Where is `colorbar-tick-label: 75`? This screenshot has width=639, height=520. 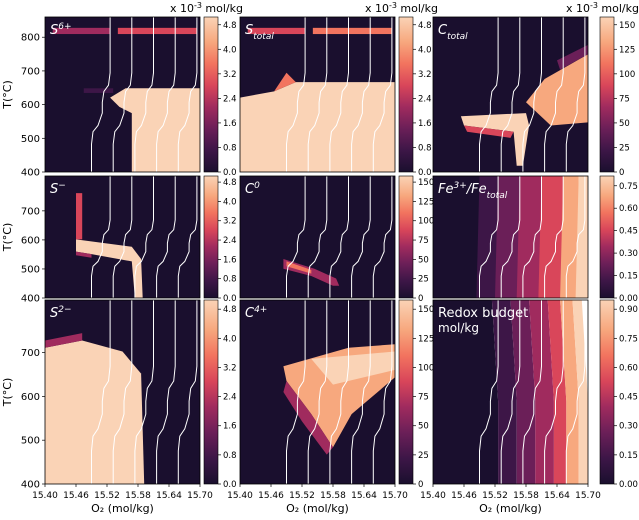 colorbar-tick-label: 75 is located at coordinates (423, 398).